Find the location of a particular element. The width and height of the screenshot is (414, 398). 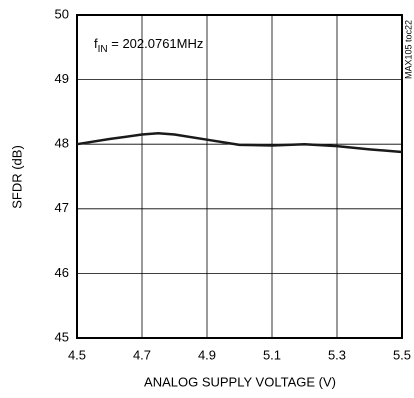

y-axis-label: SFDR (dB) is located at coordinates (16, 177).